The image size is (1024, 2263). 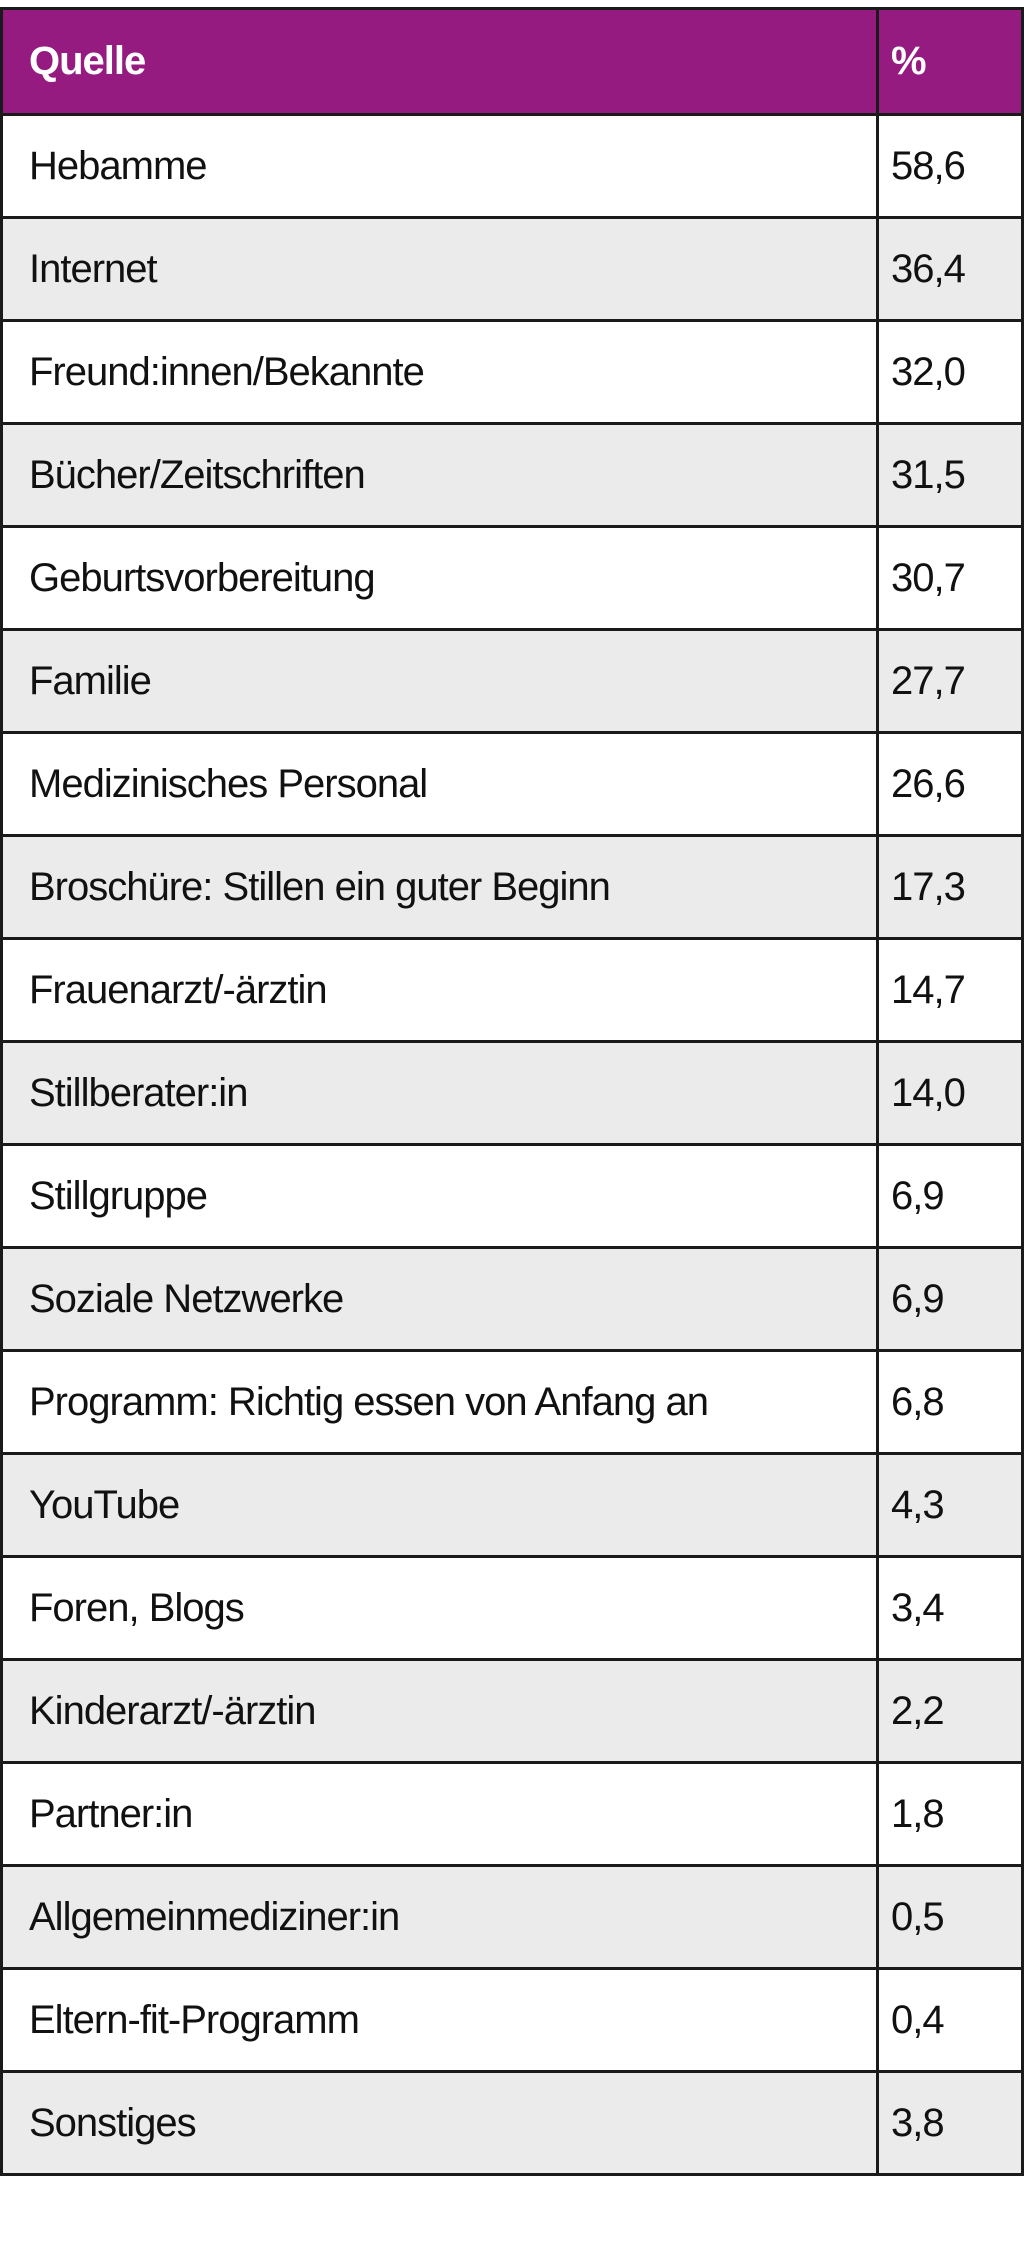 I want to click on percent-cell: 1,8, so click(x=950, y=1814).